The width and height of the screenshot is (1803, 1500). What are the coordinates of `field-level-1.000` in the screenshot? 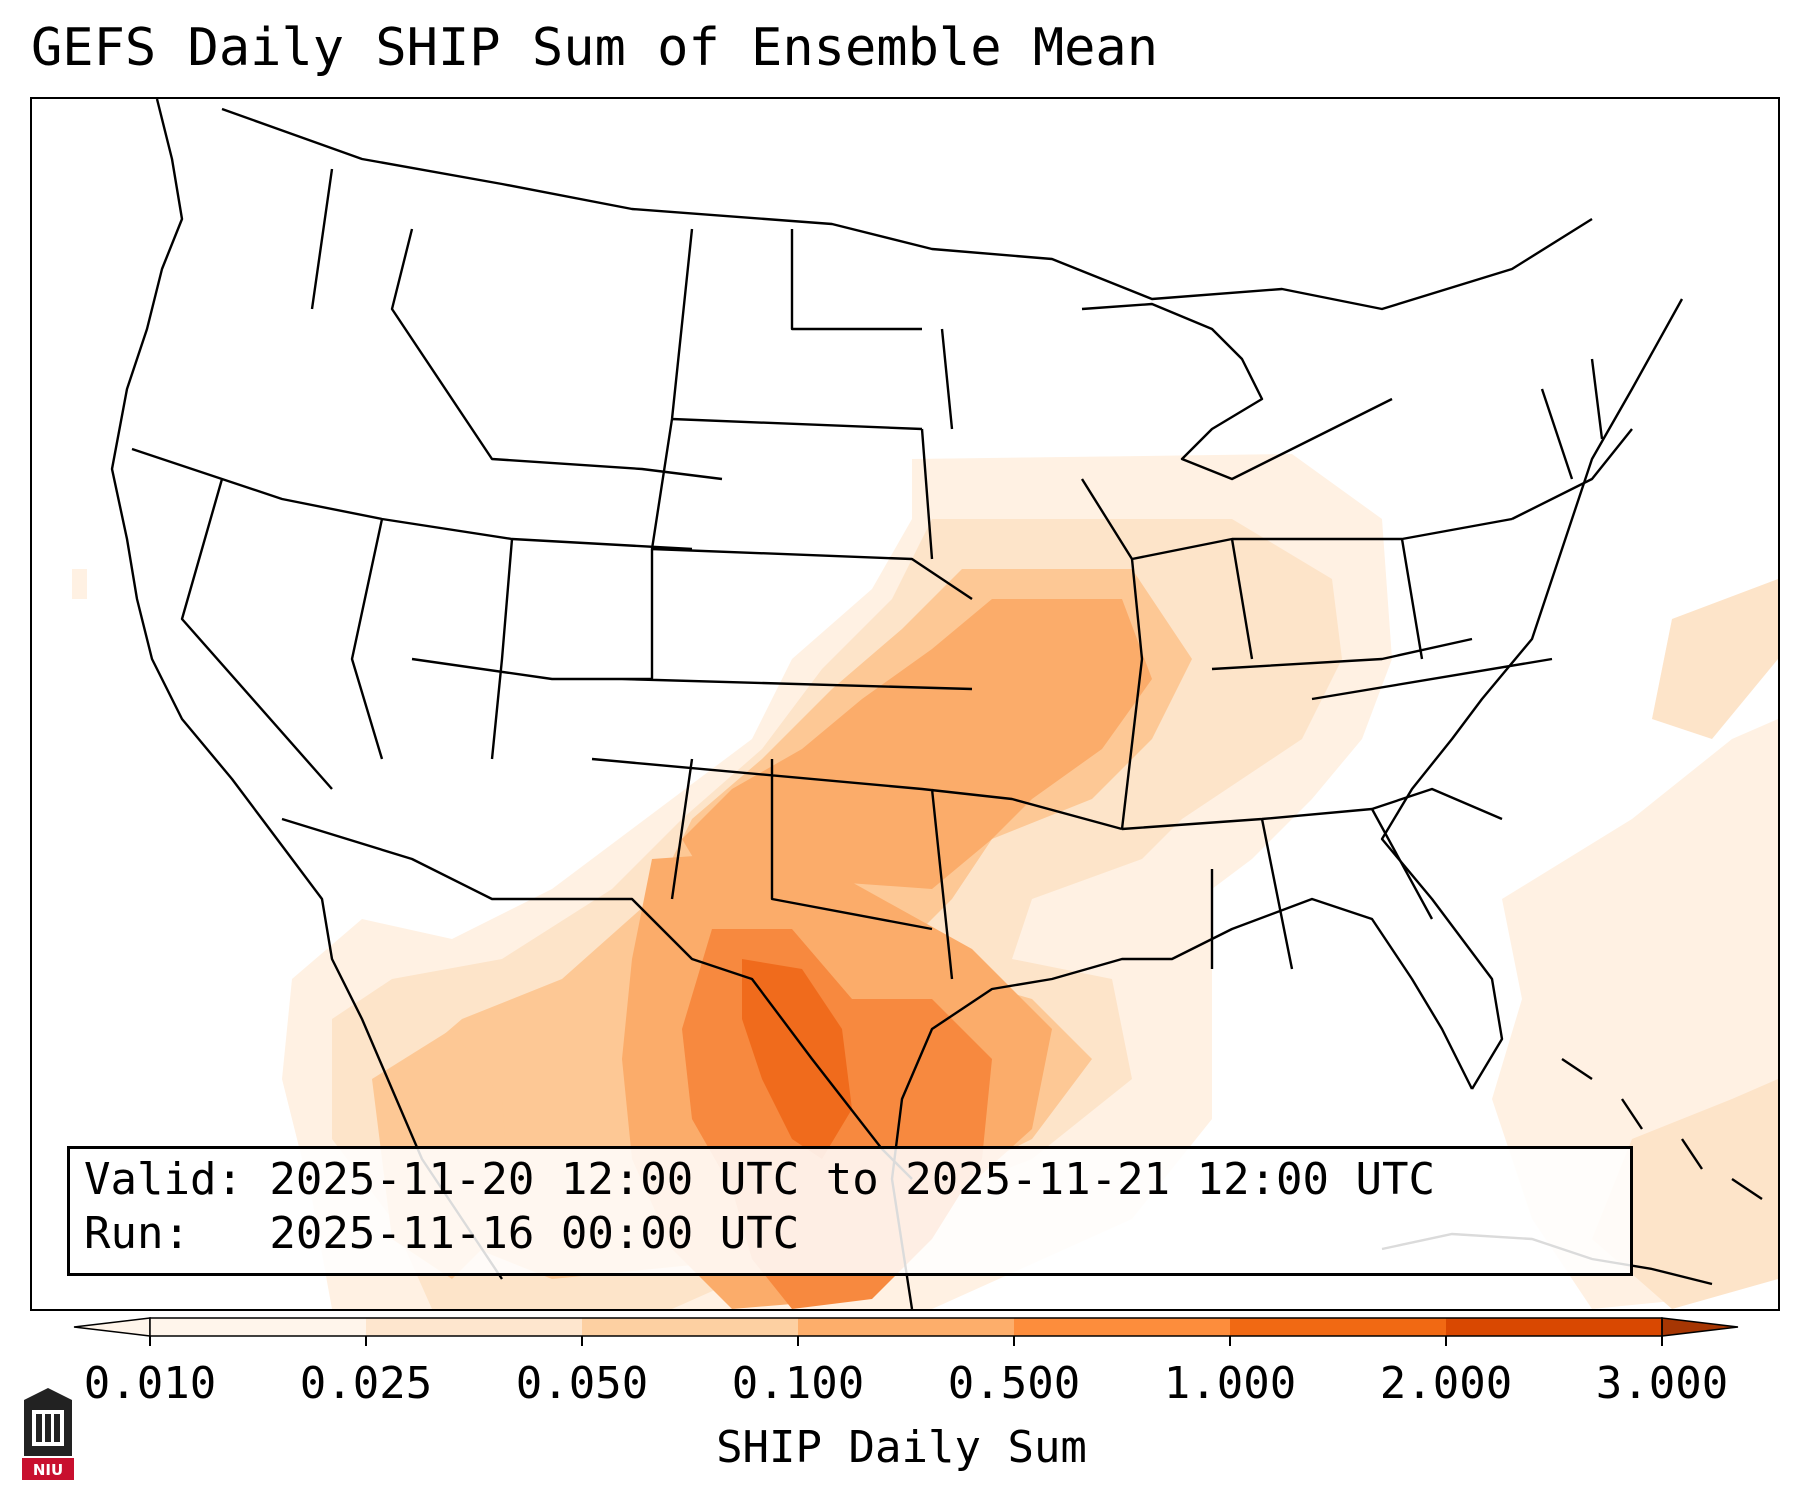 It's located at (797, 1059).